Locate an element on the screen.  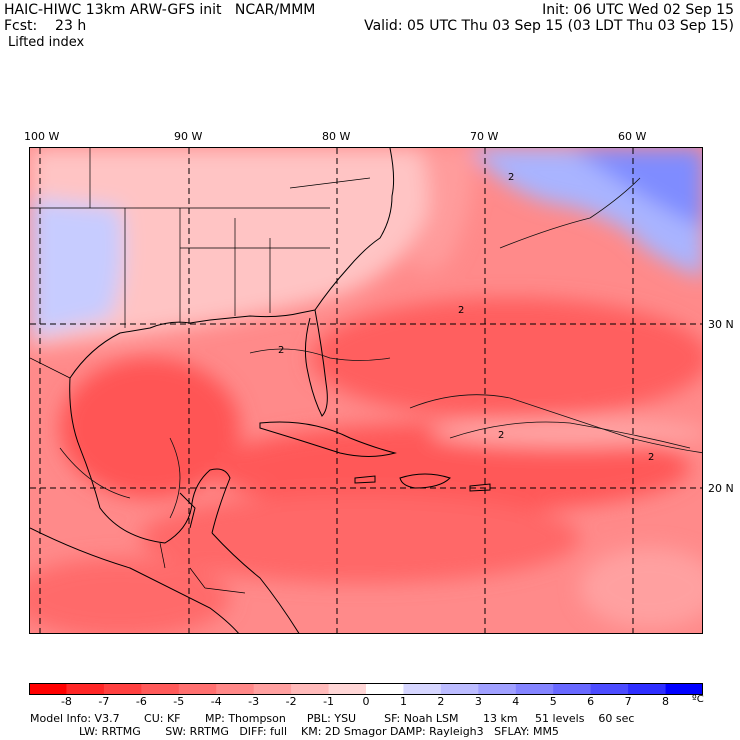
colorbar-tick-label: -6 is located at coordinates (141, 701).